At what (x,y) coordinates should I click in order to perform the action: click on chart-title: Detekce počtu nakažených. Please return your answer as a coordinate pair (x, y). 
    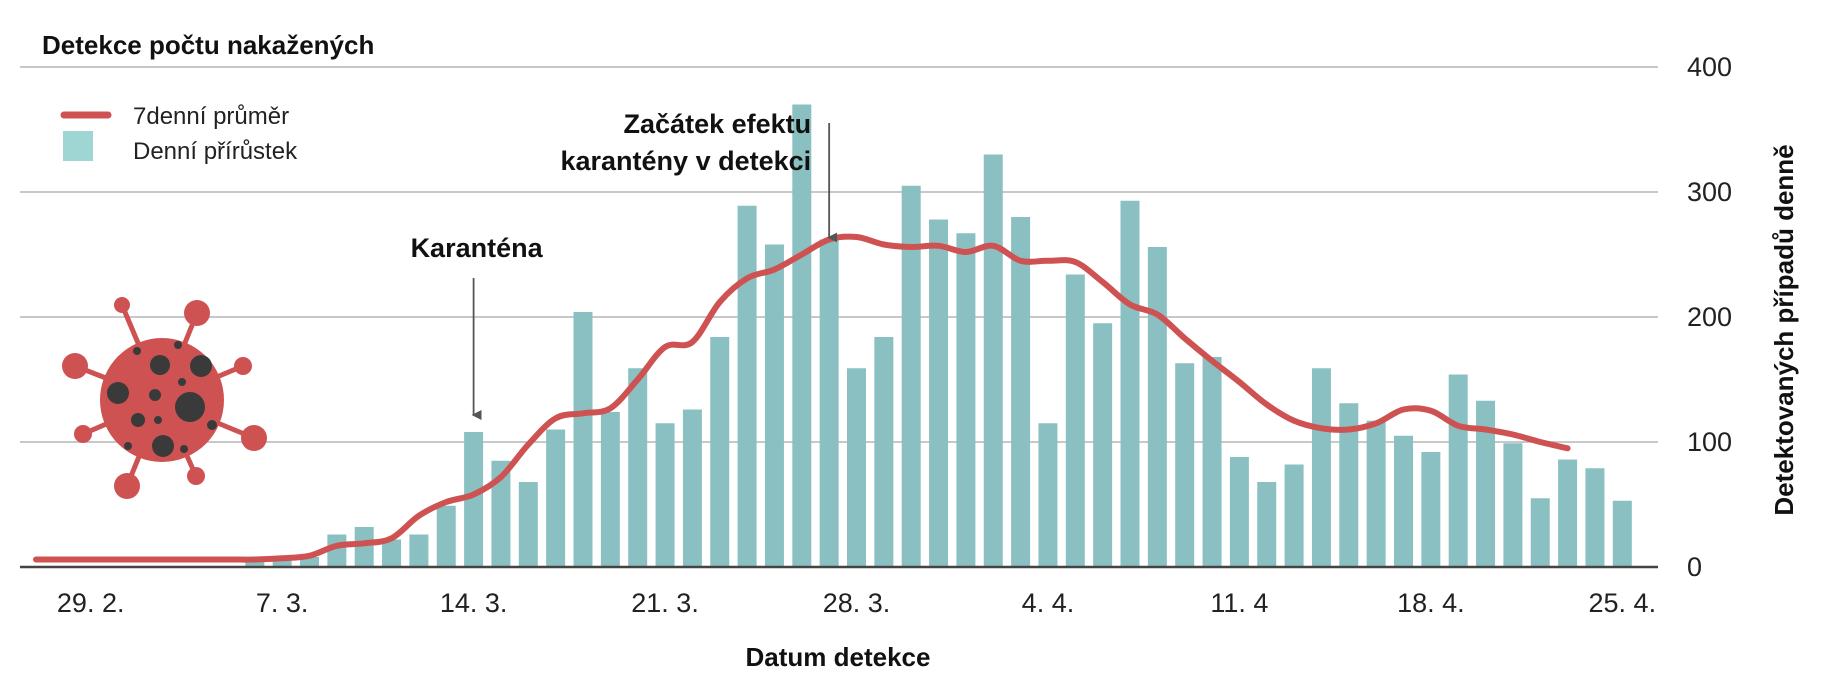
    Looking at the image, I should click on (208, 45).